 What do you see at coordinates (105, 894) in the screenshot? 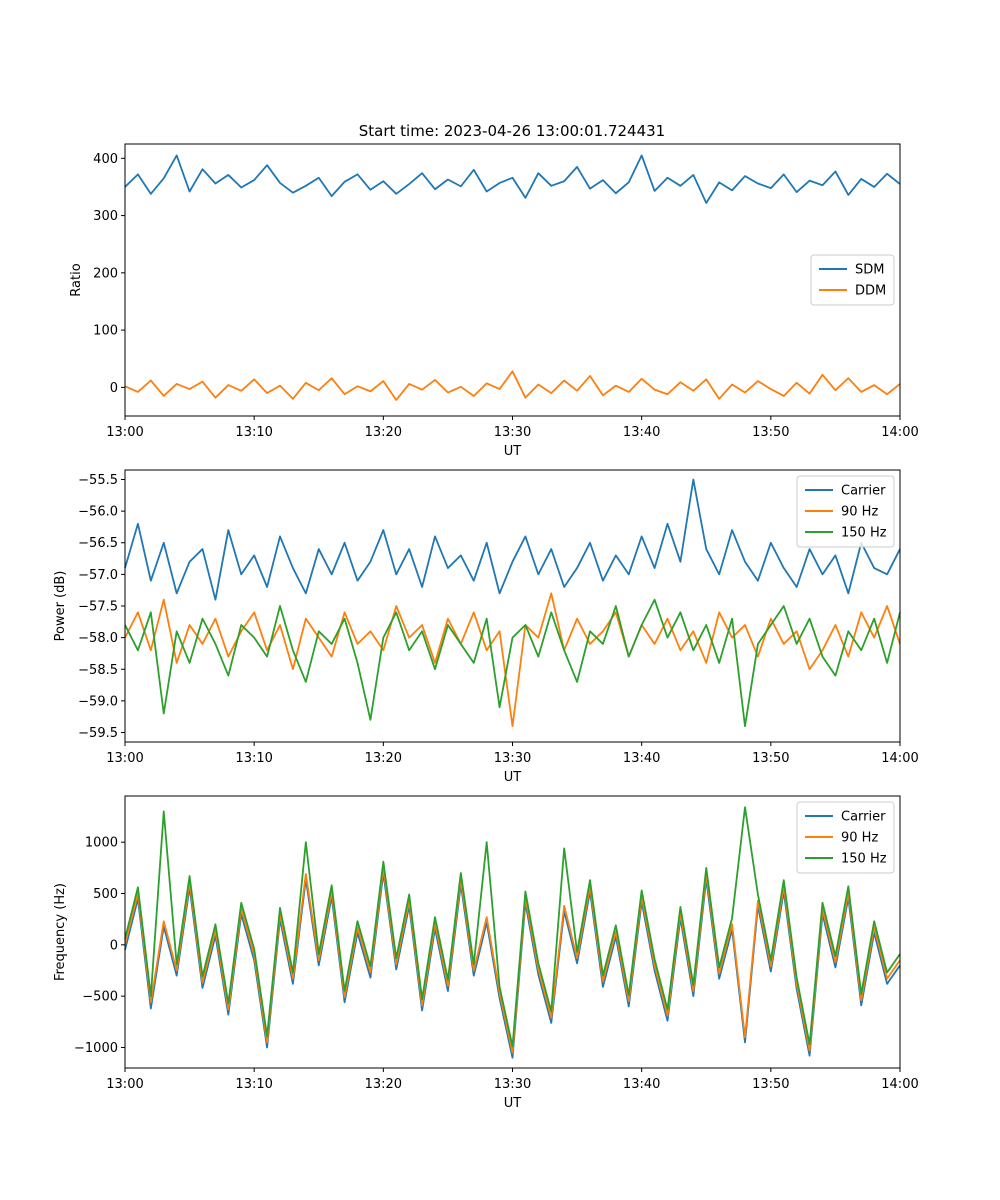
I see `y-tick-label: 500` at bounding box center [105, 894].